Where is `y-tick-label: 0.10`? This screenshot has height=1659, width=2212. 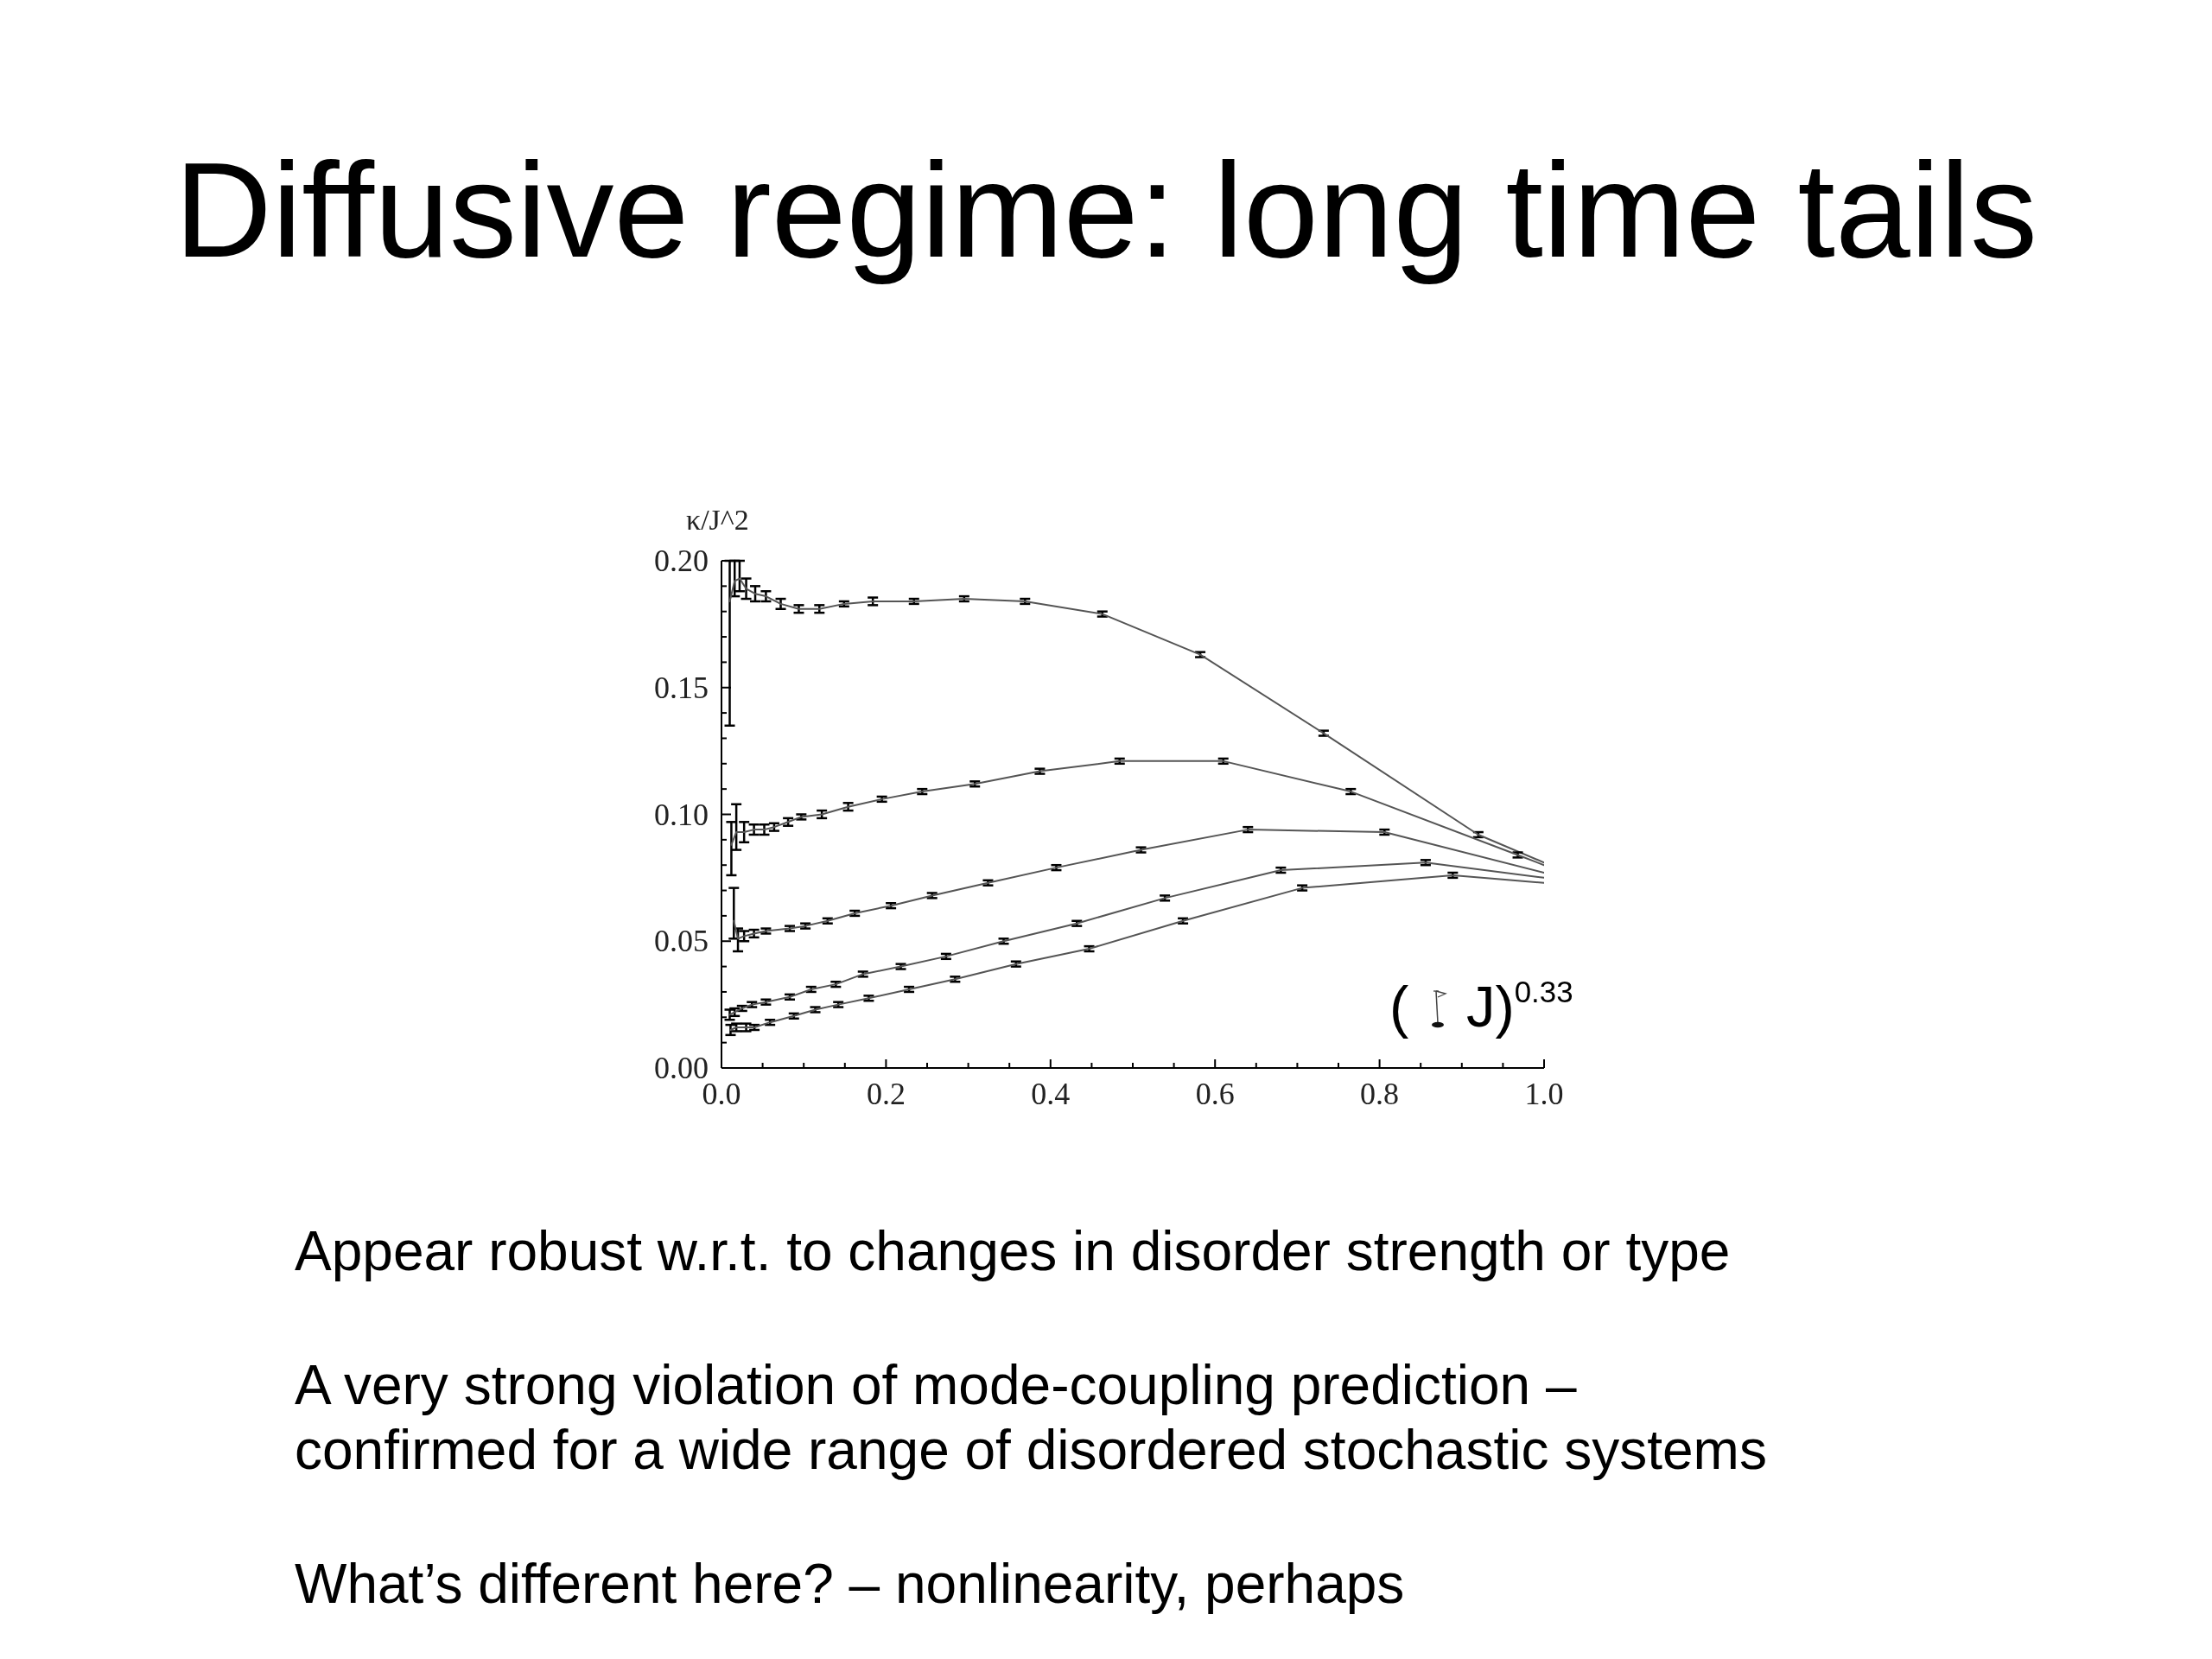
y-tick-label: 0.10 is located at coordinates (681, 814).